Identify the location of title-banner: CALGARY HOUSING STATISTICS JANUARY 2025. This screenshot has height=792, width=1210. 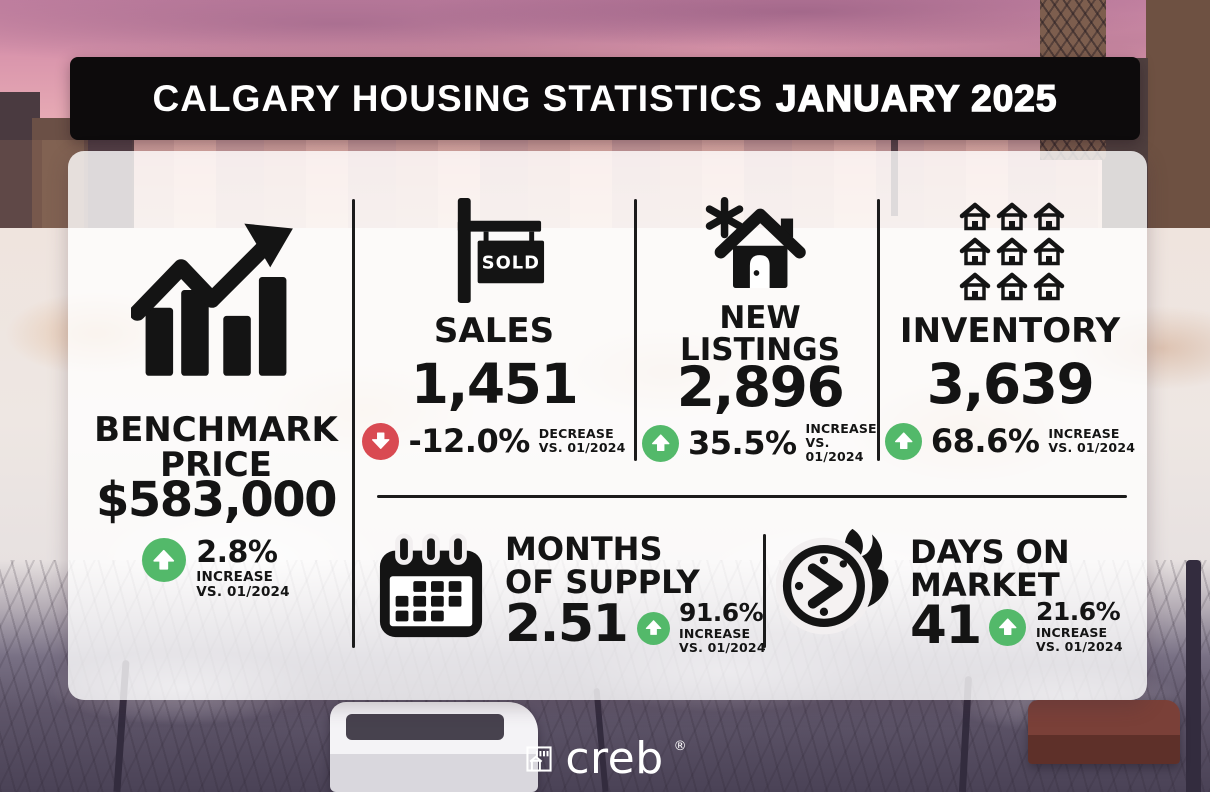
(605, 98).